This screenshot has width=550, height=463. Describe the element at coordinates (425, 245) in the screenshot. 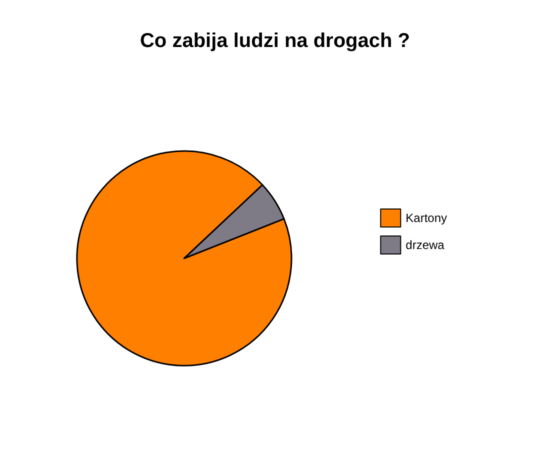

I see `legend-label: drzewa` at that location.